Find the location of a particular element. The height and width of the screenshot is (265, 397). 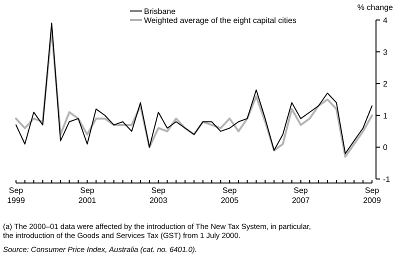

y-tick-label: 3 is located at coordinates (385, 52).